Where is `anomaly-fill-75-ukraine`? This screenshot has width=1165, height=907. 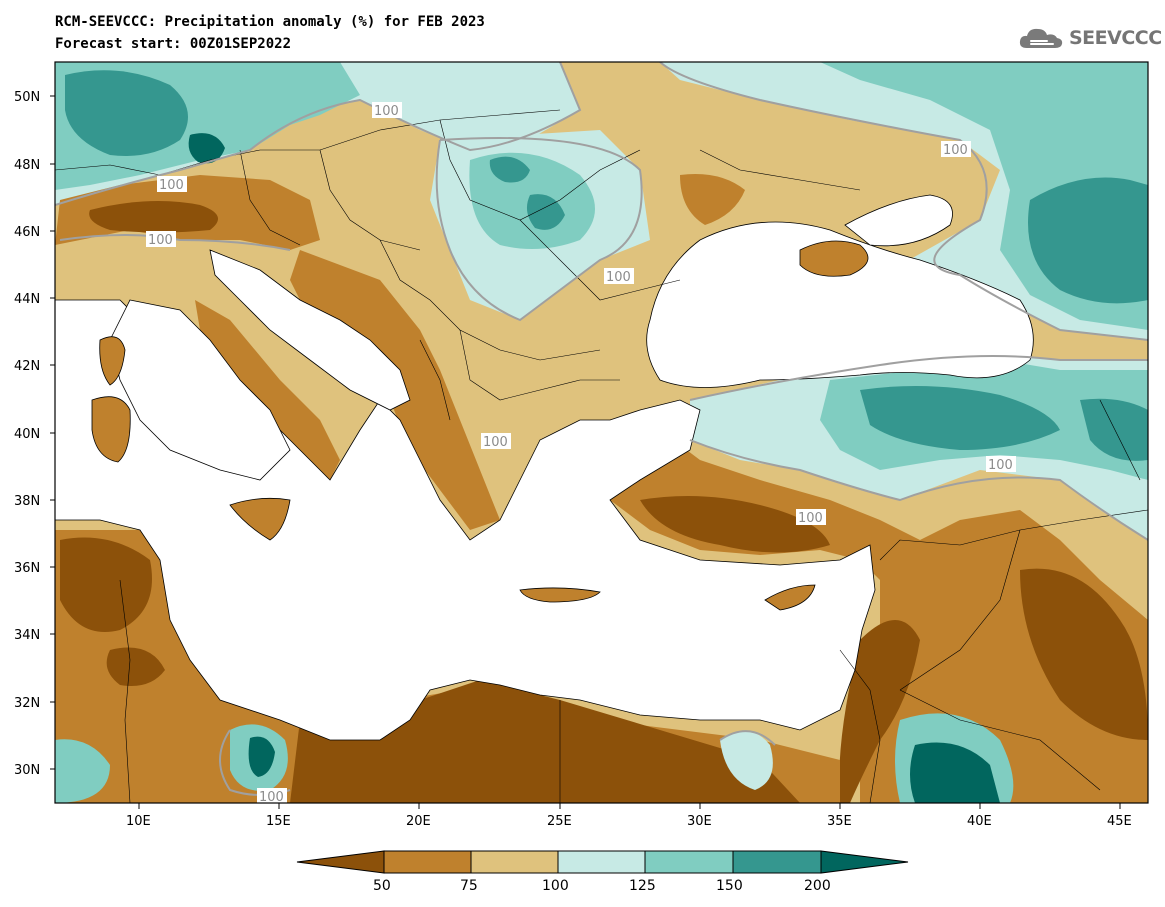
anomaly-fill-75-ukraine is located at coordinates (712, 199).